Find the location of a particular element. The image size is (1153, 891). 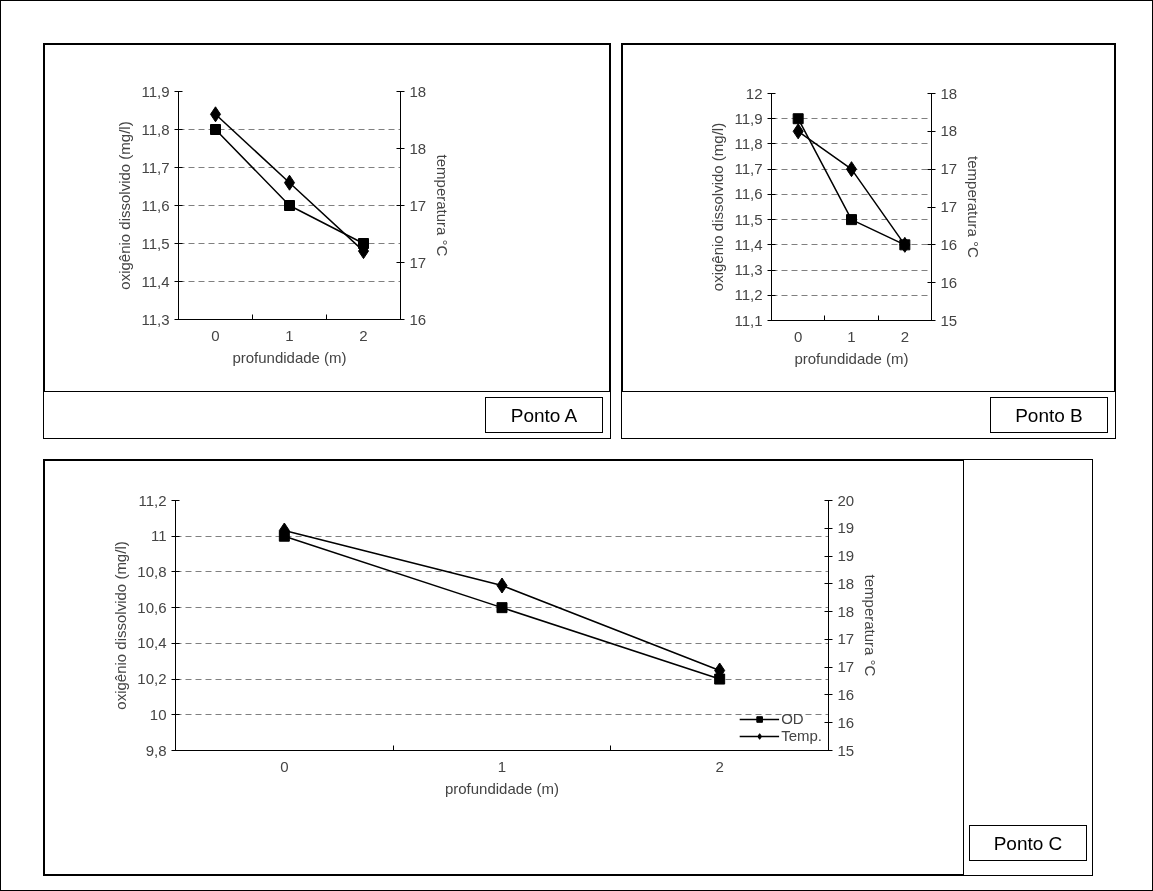

y-tick-label: 10,6 is located at coordinates (152, 607).